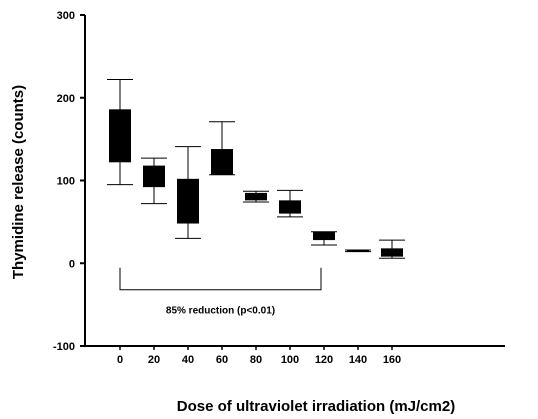 The image size is (538, 419). I want to click on x-axis: 0 20 40 60 80 100 120 140 160, so click(295, 355).